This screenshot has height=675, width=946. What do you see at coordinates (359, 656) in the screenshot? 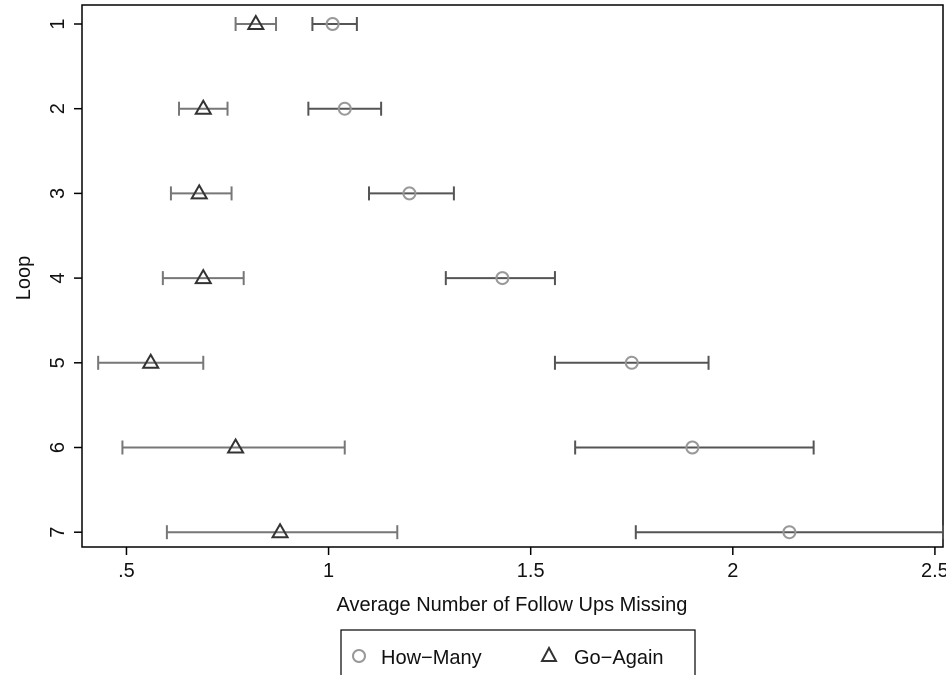
I see `legend-how-many-marker` at bounding box center [359, 656].